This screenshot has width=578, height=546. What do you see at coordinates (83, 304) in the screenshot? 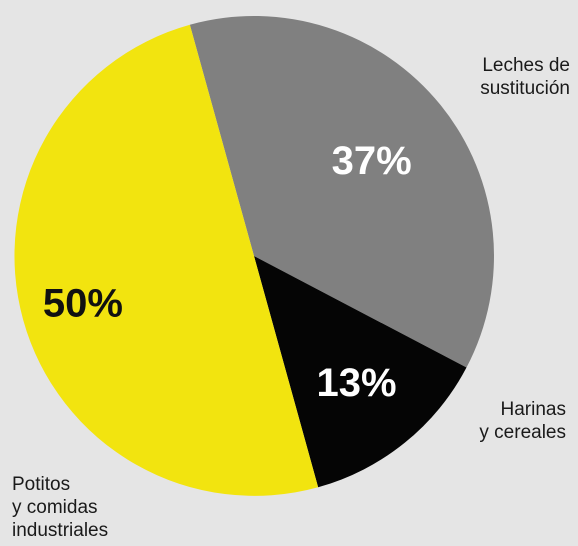
I see `pie-value-label-potitos: 50%` at bounding box center [83, 304].